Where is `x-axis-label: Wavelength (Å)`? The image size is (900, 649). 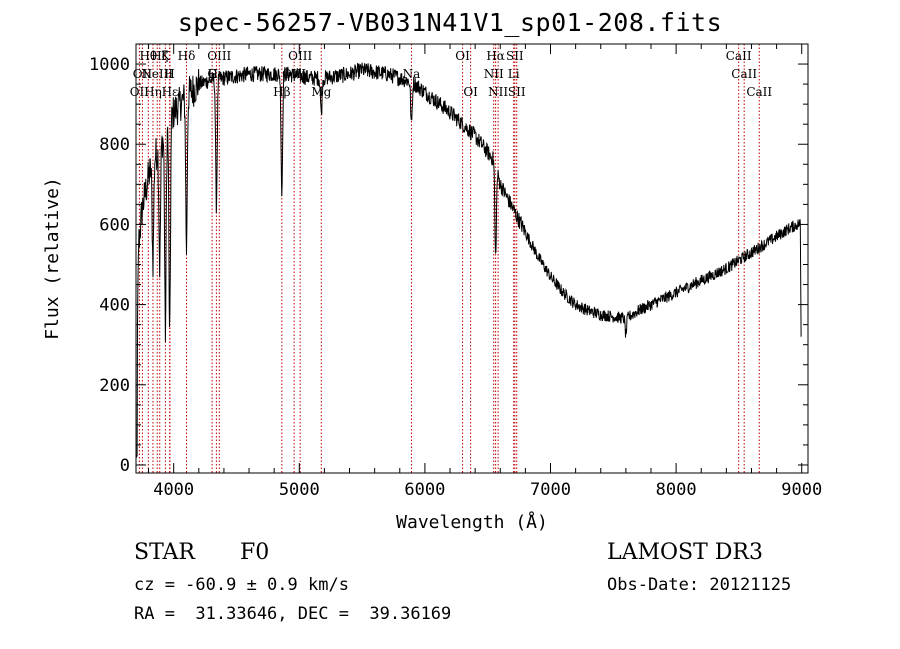 x-axis-label: Wavelength (Å) is located at coordinates (472, 522).